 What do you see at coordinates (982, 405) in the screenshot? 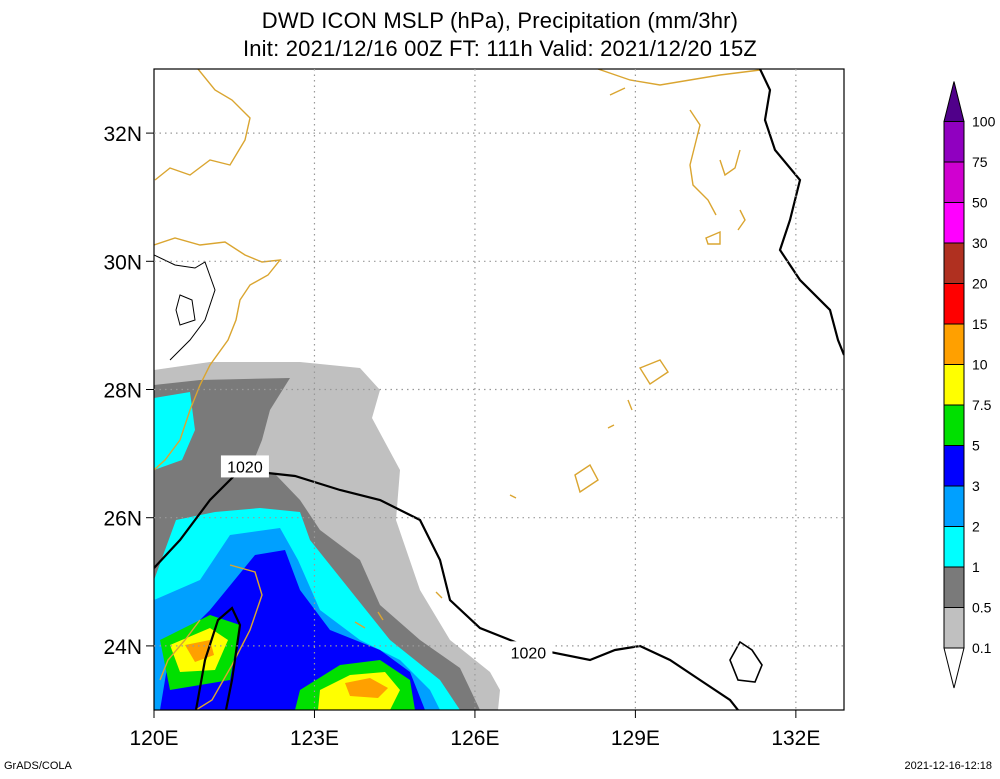
I see `colorbar-level-label: 7.5` at bounding box center [982, 405].